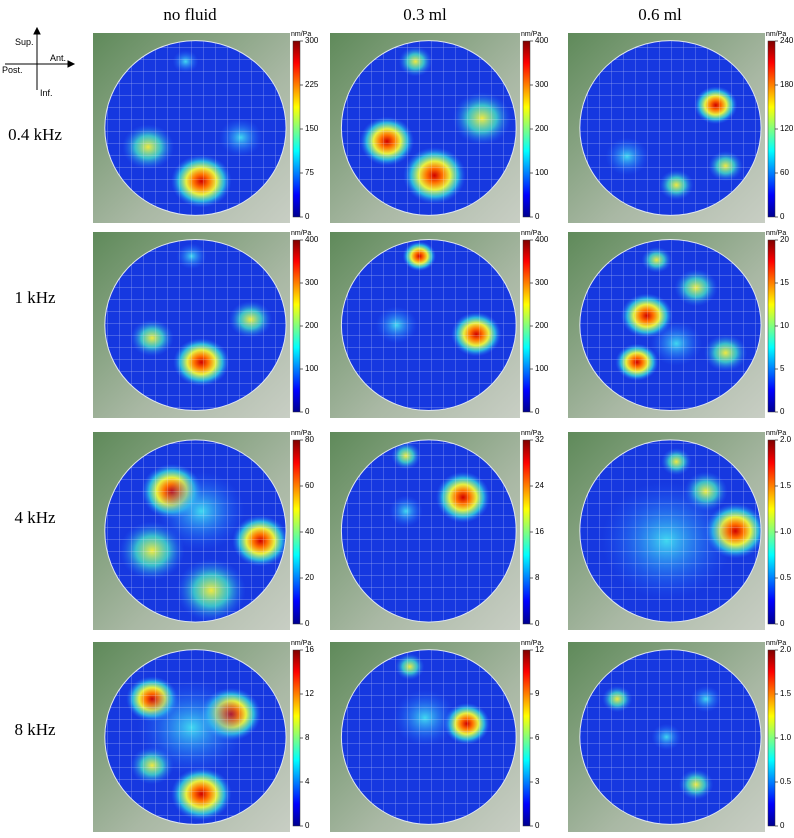  I want to click on column-header: no fluid, so click(190, 14).